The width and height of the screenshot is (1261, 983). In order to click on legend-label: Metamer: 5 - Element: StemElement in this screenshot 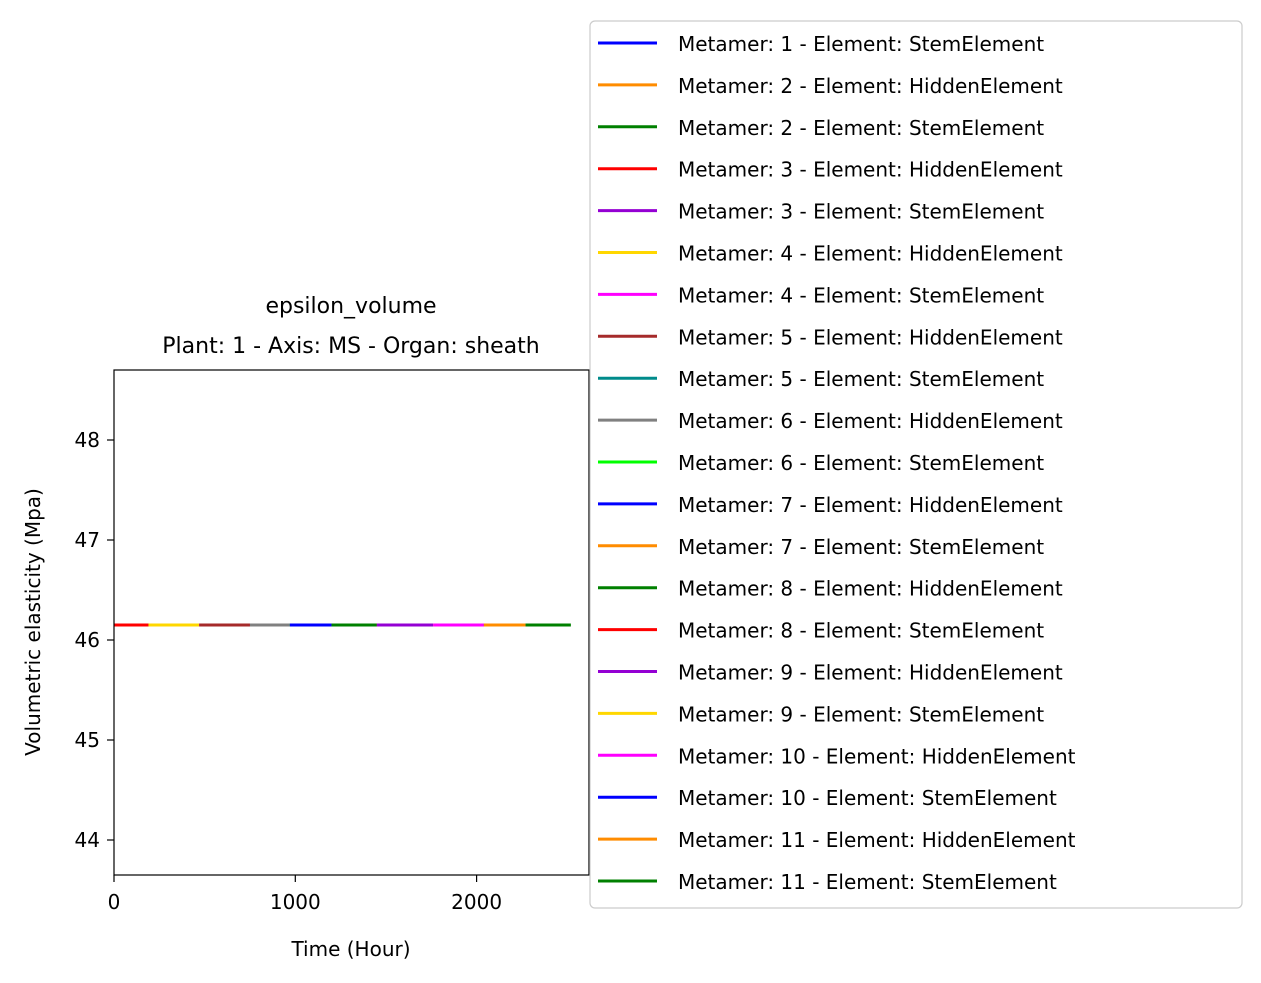, I will do `click(861, 379)`.